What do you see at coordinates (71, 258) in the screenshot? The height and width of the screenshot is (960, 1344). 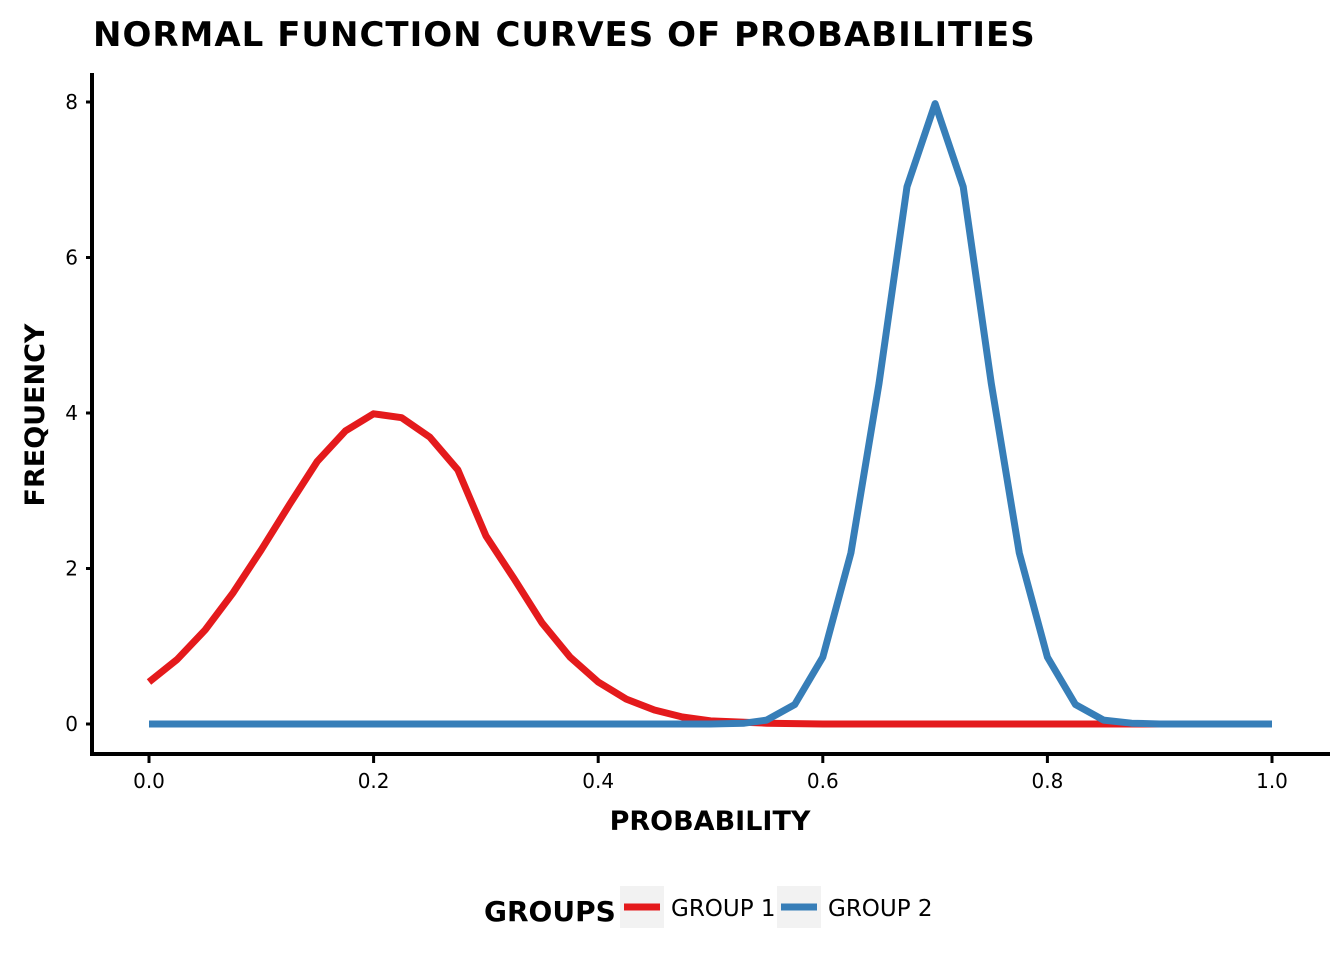 I see `y-tick-label: 6` at bounding box center [71, 258].